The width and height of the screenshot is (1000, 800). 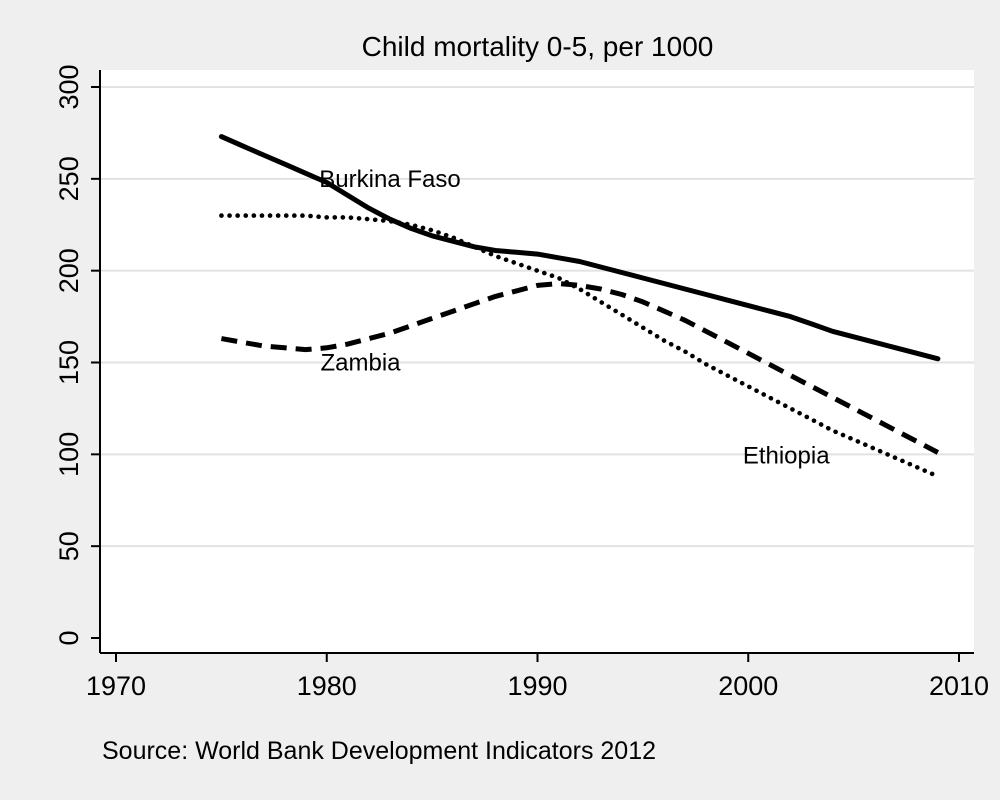 I want to click on y-tick-label-50: 50, so click(x=69, y=546).